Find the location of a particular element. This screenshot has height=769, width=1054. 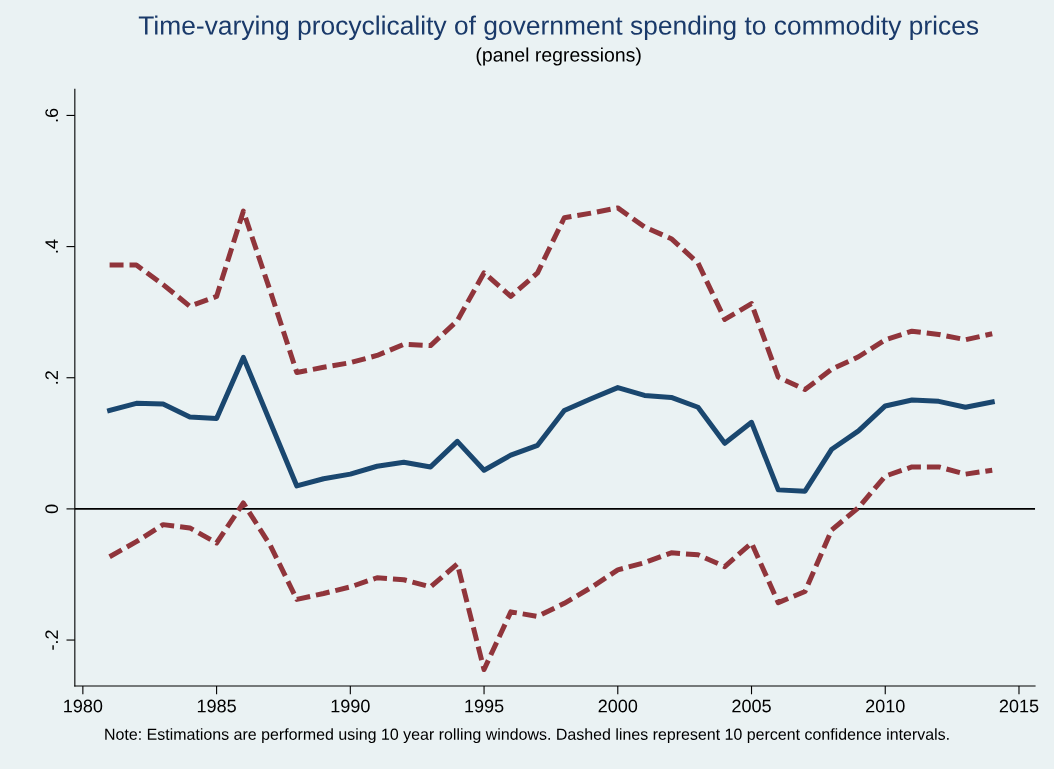

y-tick-label: .2 is located at coordinates (51, 377).